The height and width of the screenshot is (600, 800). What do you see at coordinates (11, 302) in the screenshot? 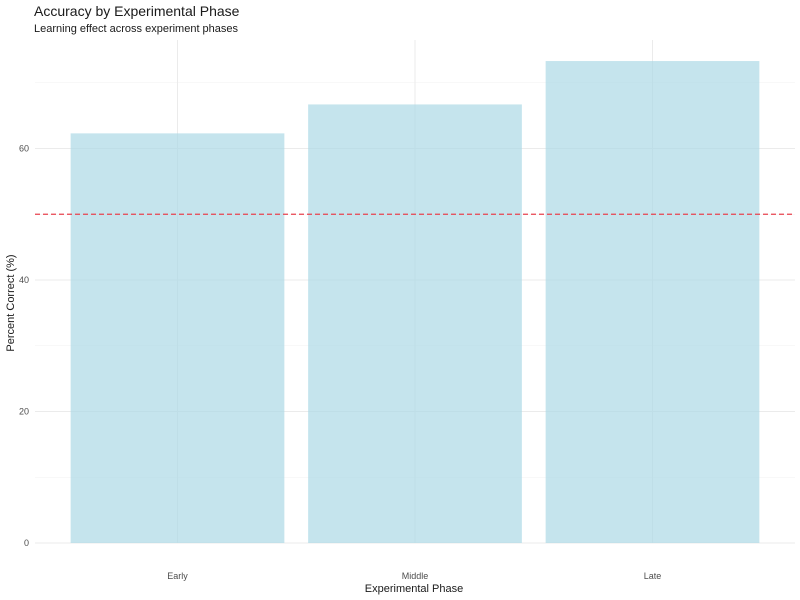
I see `y-axis-title: Percent Correct (%)` at bounding box center [11, 302].